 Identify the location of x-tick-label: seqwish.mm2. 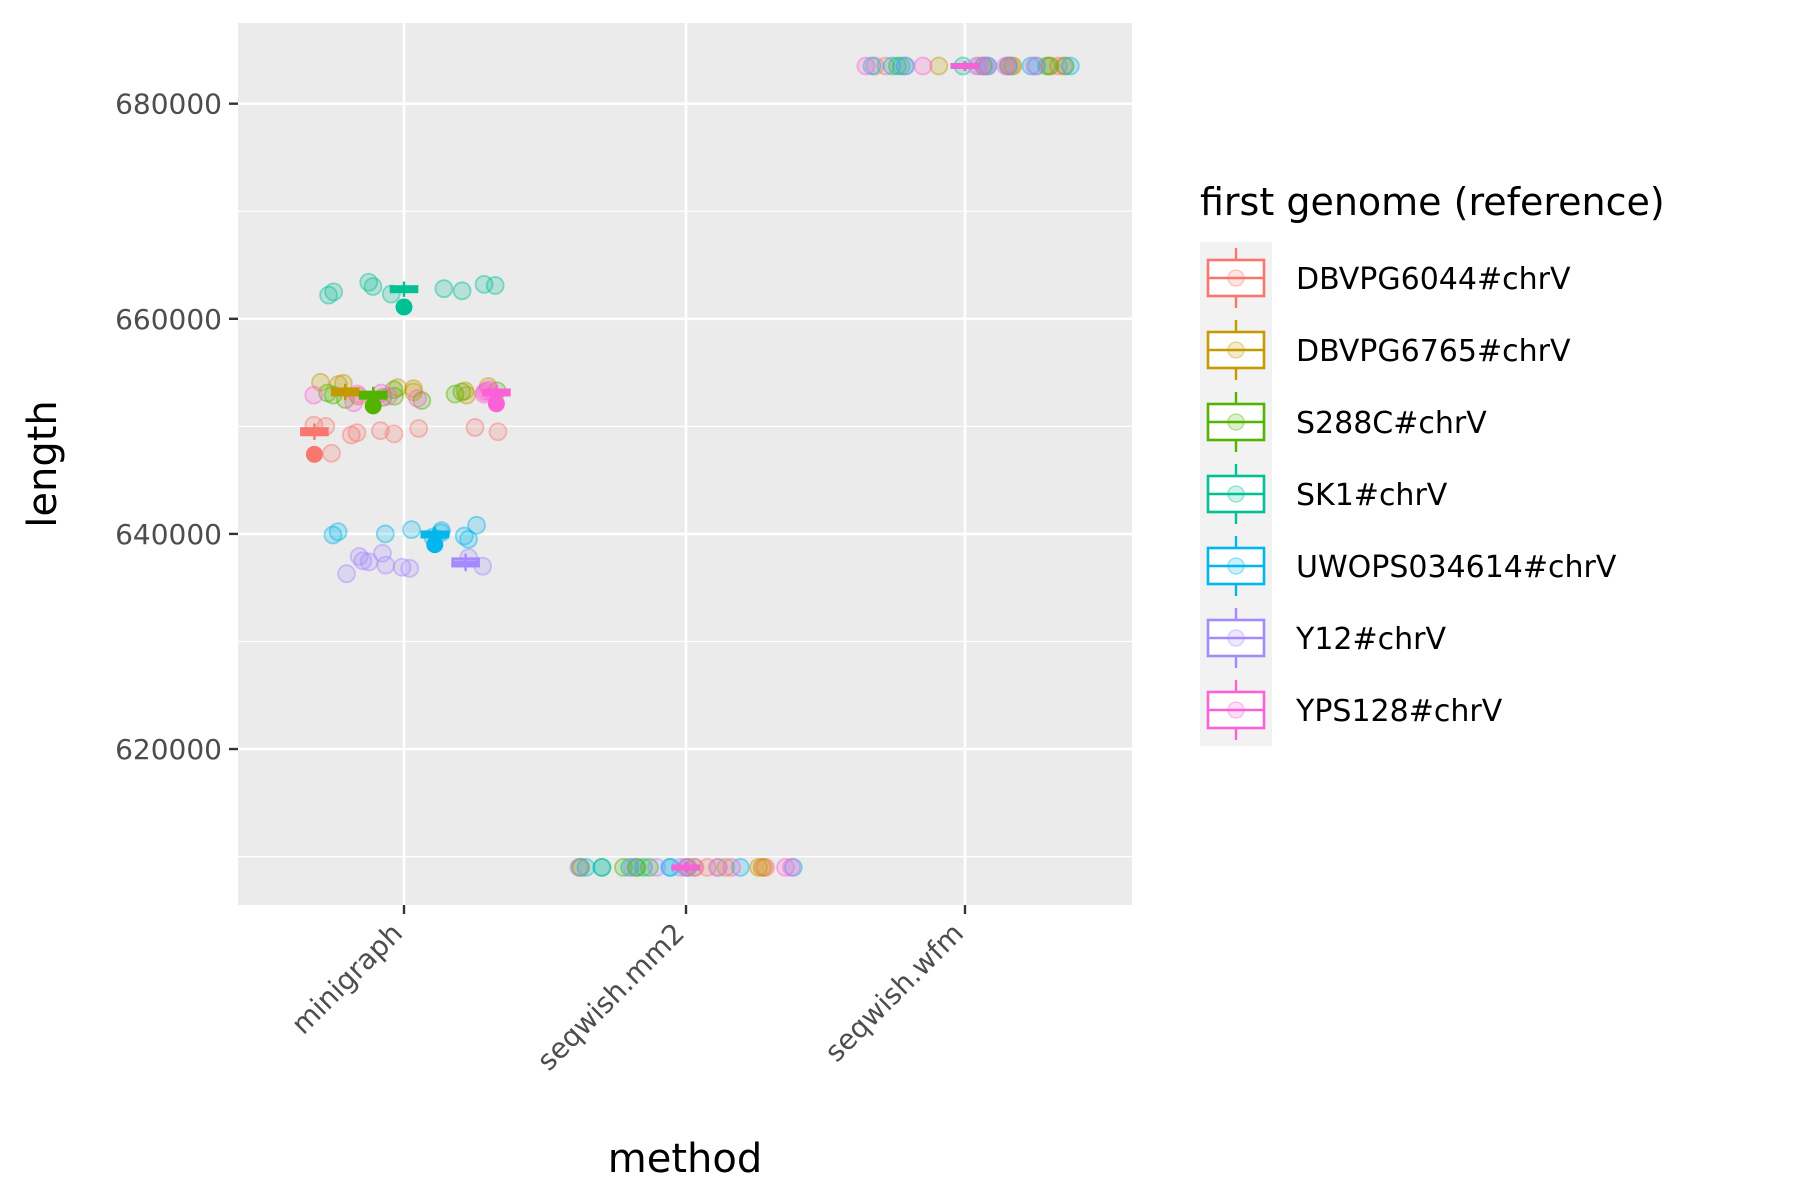
(611, 997).